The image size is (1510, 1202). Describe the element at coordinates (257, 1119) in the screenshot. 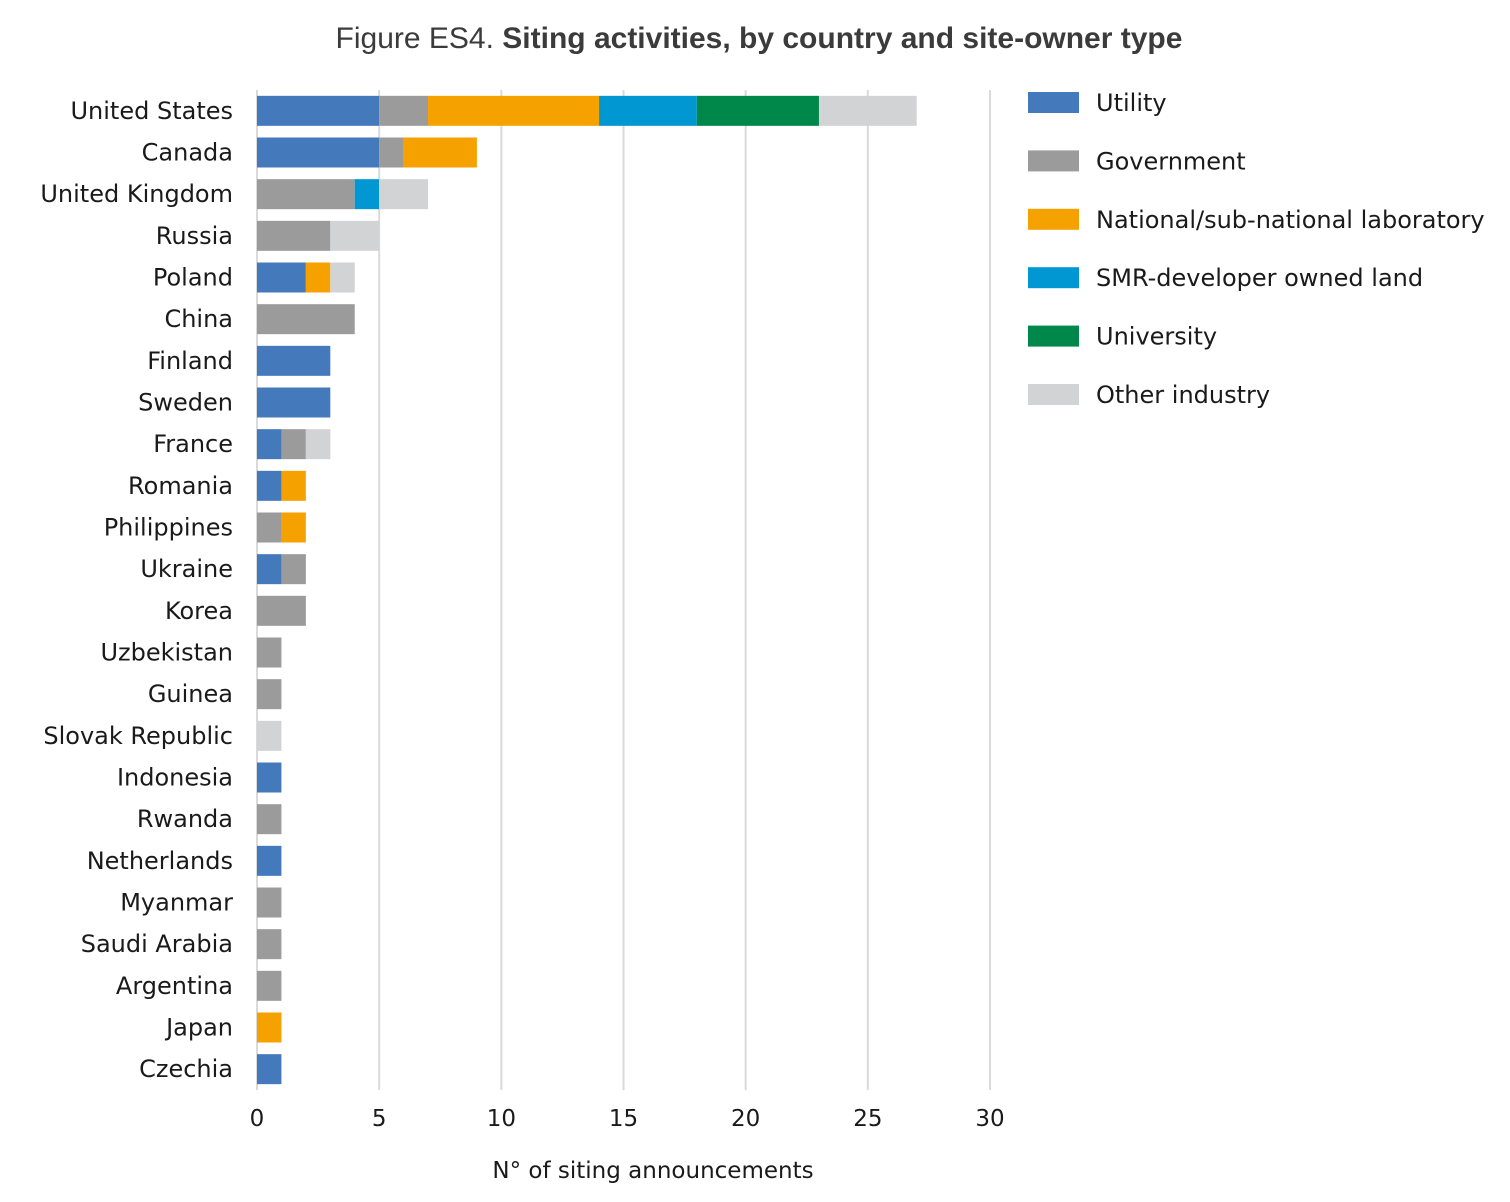

I see `x-tick-label: 0` at that location.